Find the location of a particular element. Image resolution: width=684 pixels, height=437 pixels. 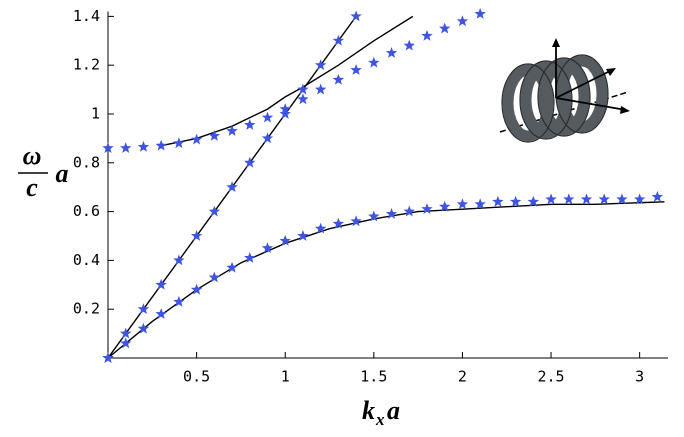

inset is located at coordinates (564, 90).